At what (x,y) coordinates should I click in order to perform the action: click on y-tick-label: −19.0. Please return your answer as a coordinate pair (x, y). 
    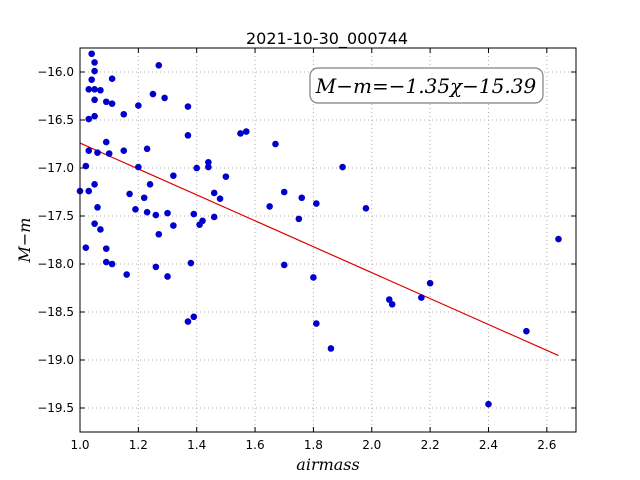
    Looking at the image, I should click on (55, 360).